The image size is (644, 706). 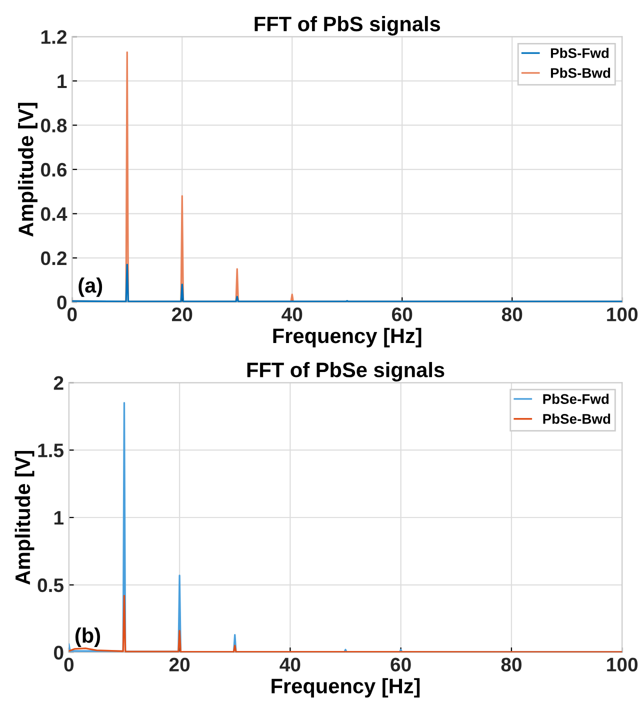 I want to click on chart-title: FFT of PbSe signals, so click(x=345, y=372).